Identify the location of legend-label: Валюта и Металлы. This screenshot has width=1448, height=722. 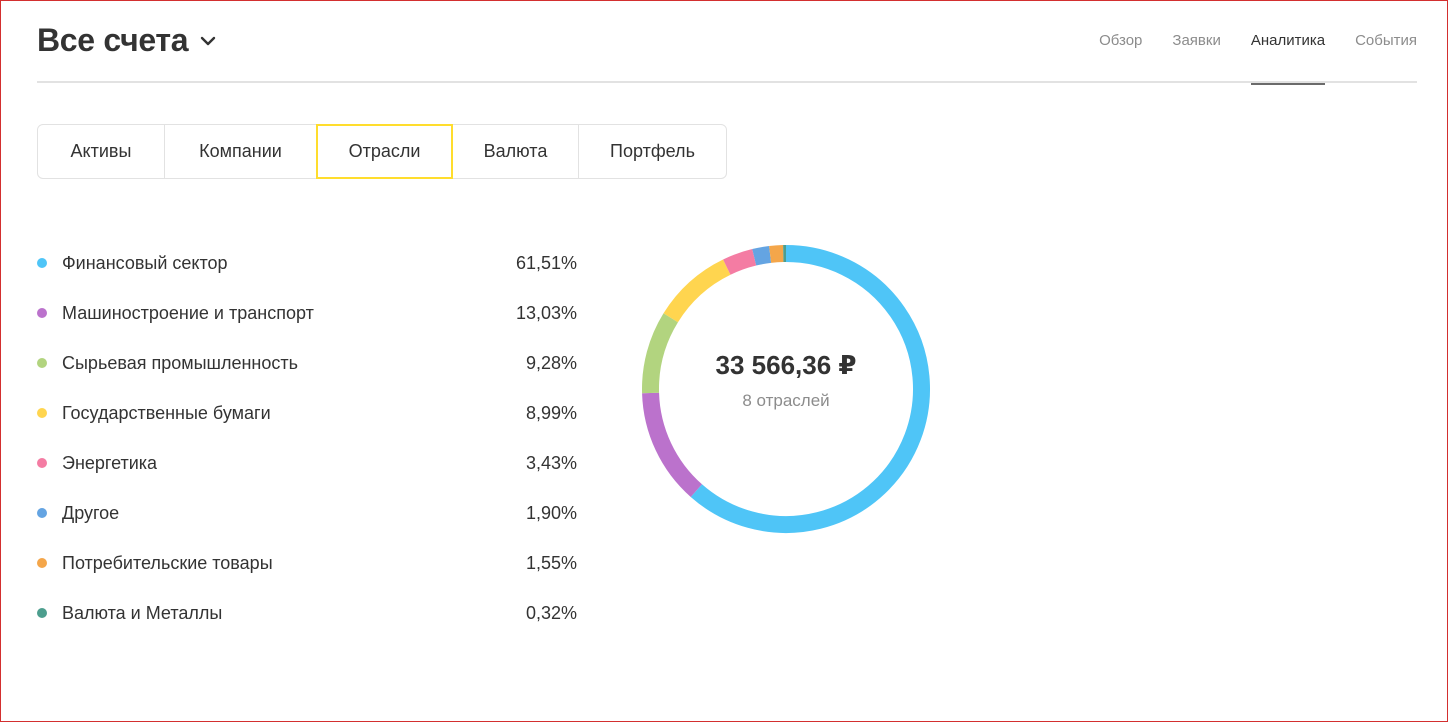
(142, 612).